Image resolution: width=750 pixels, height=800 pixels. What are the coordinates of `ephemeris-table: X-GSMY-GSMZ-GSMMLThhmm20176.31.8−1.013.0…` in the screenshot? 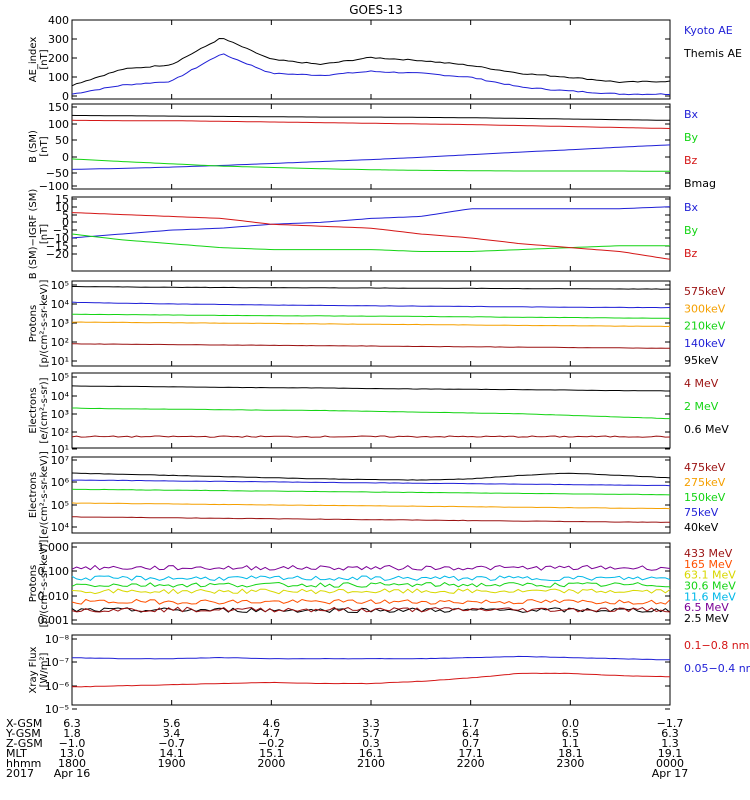 It's located at (346, 748).